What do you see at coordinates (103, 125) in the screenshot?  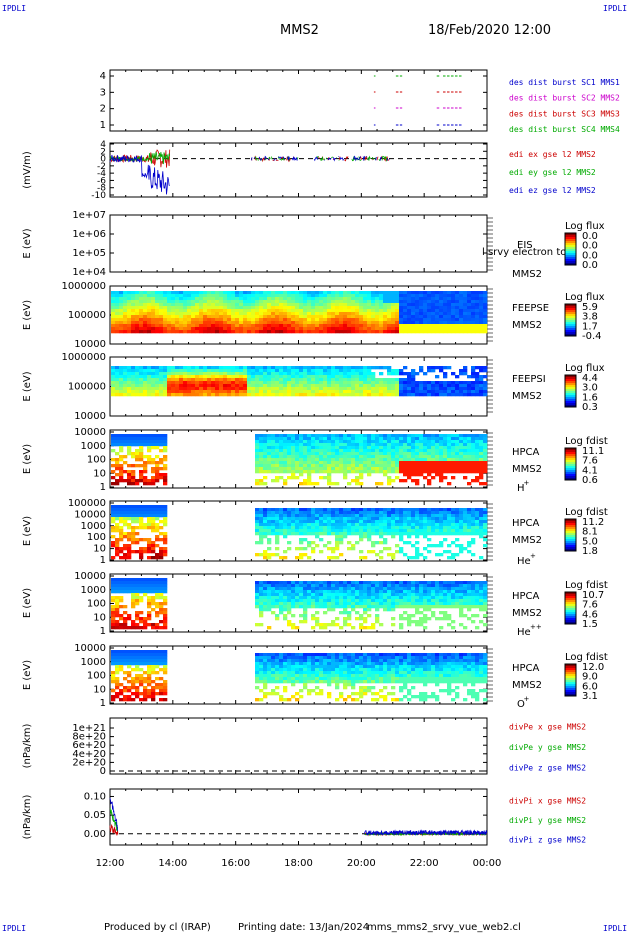 I see `y-tick-label: 1` at bounding box center [103, 125].